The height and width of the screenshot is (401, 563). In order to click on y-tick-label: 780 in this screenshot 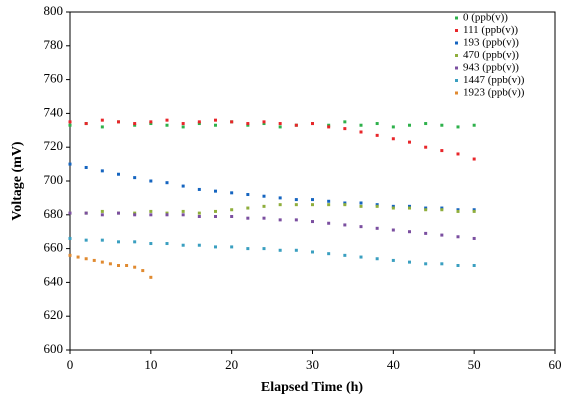, I will do `click(54, 44)`.